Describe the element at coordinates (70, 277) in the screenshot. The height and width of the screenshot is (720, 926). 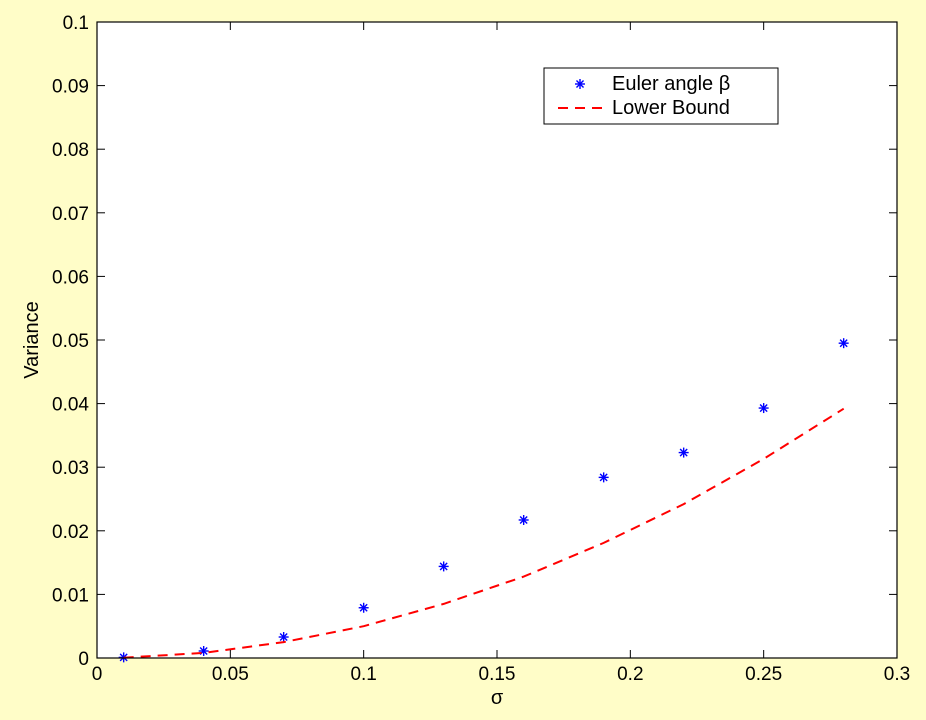
I see `y-tick-label: 0.06` at that location.